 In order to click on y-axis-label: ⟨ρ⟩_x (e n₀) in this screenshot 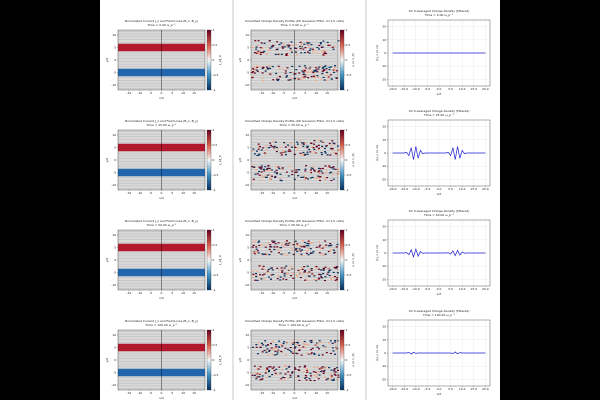, I will do `click(377, 253)`.